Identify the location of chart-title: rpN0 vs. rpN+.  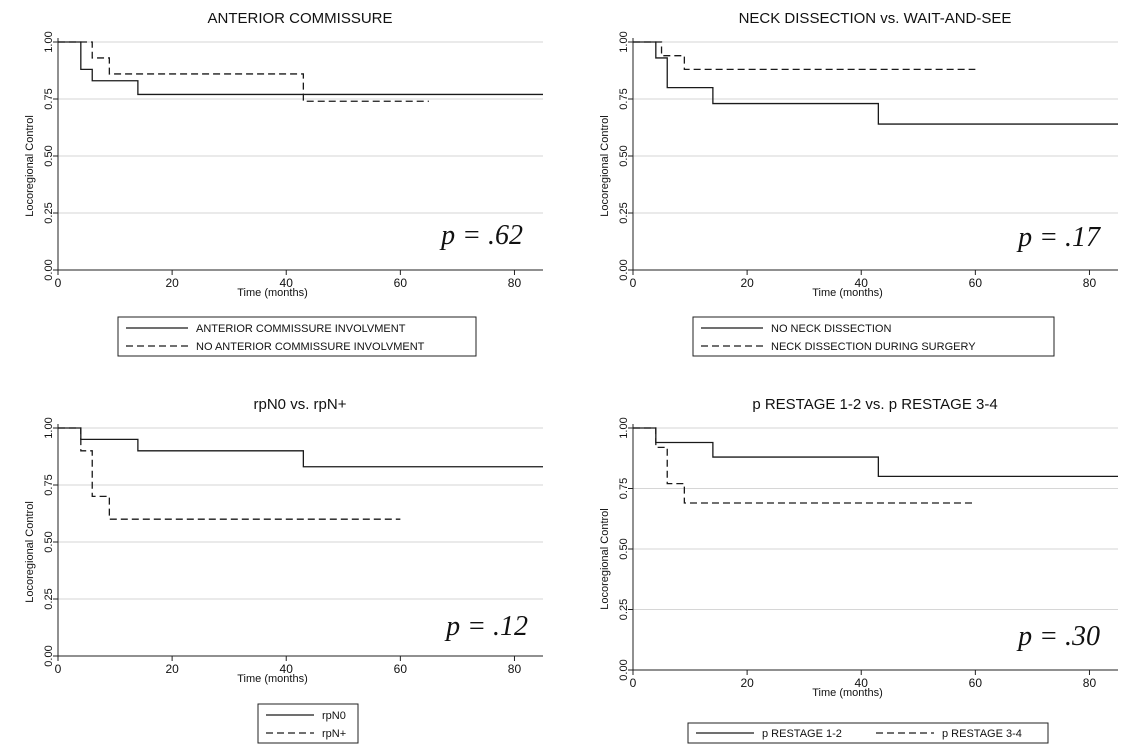
(300, 404).